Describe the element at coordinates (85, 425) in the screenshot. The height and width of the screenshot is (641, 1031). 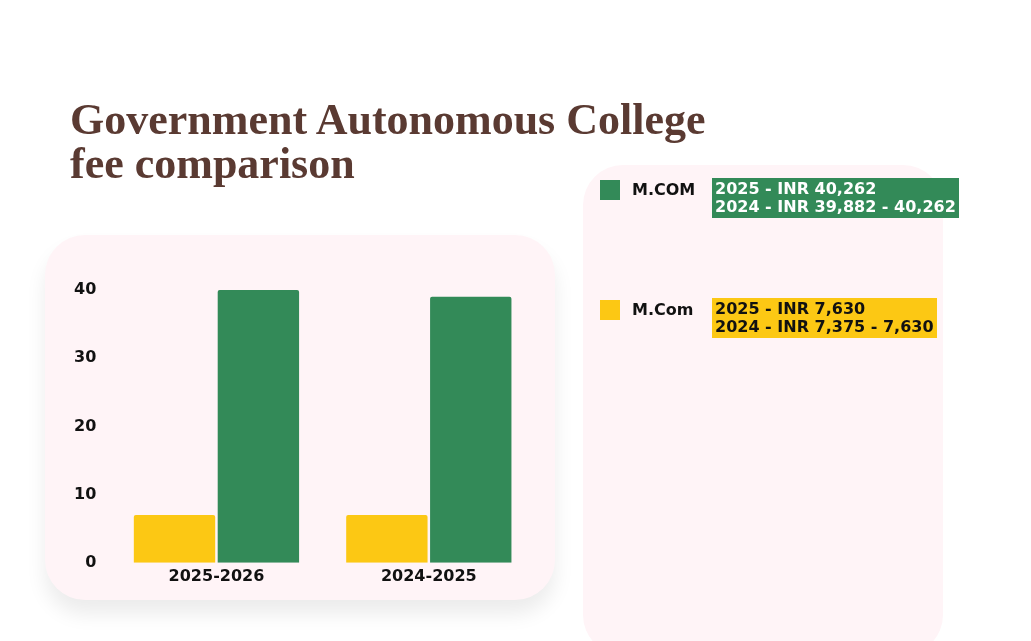
I see `y-tick-label: 20` at that location.